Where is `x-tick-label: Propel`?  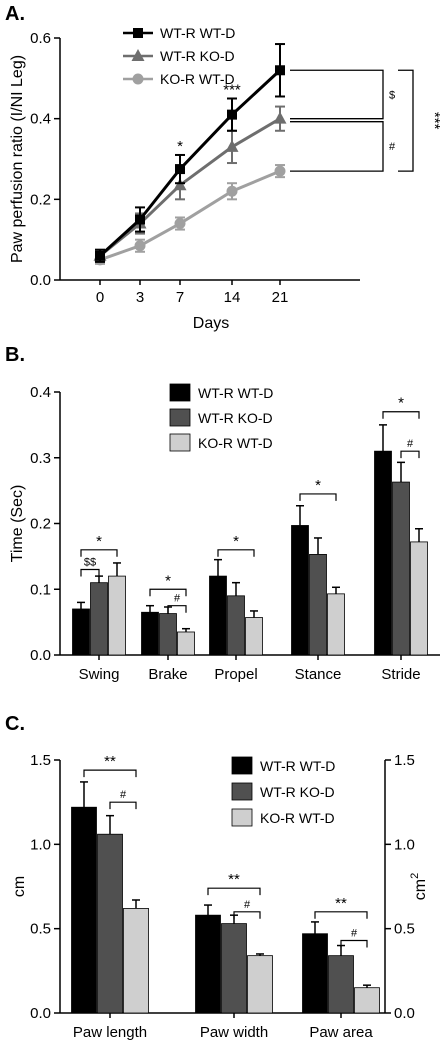 x-tick-label: Propel is located at coordinates (235, 674).